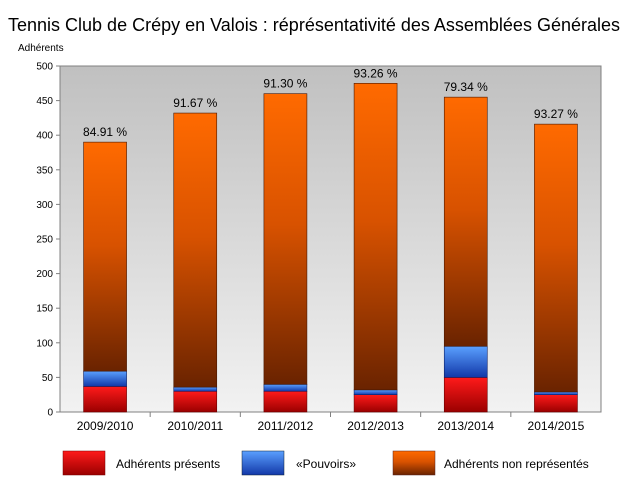  I want to click on legend-swatch-non-representes, so click(414, 463).